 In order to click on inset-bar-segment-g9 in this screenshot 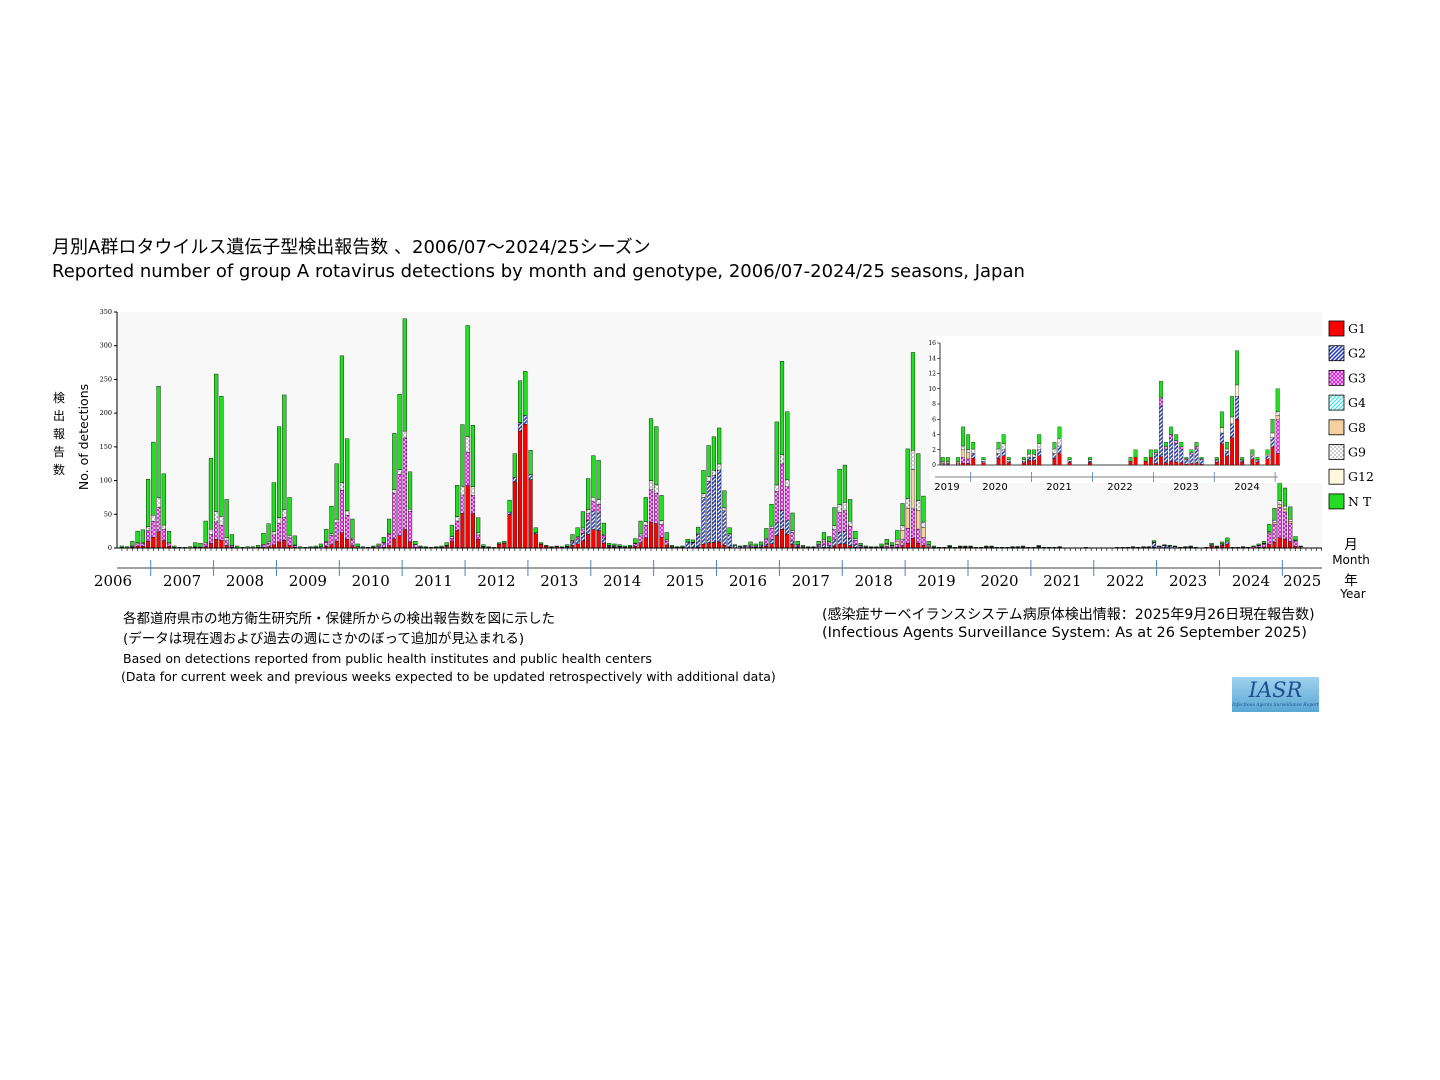, I will do `click(998, 451)`.